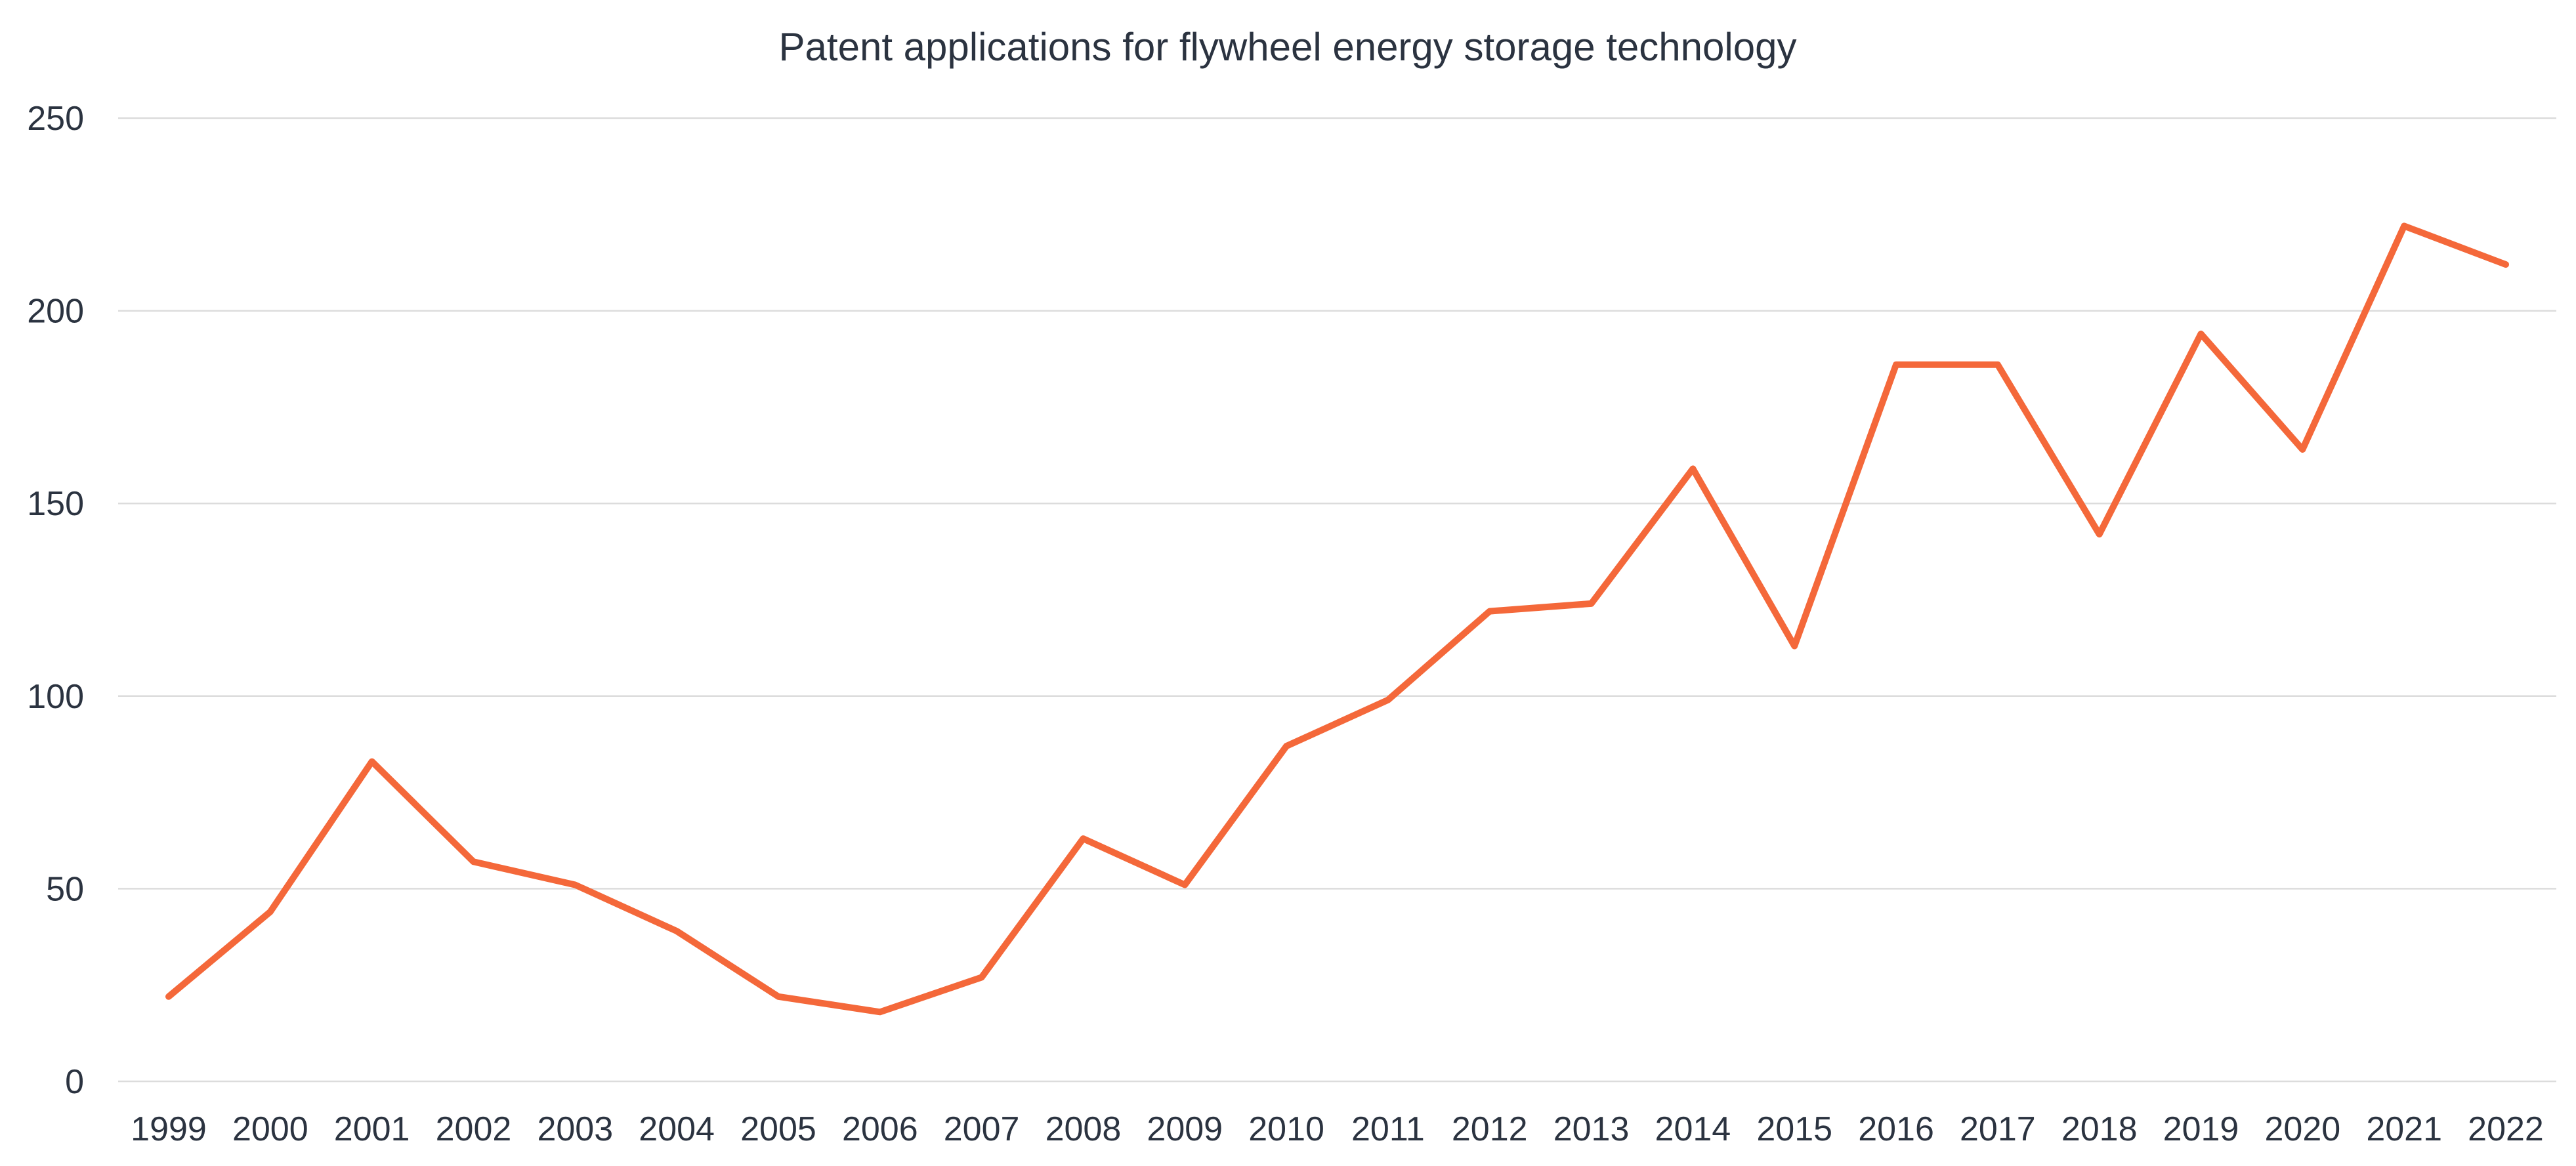 Image resolution: width=2576 pixels, height=1166 pixels. I want to click on x-tick-label: 2009, so click(1185, 1129).